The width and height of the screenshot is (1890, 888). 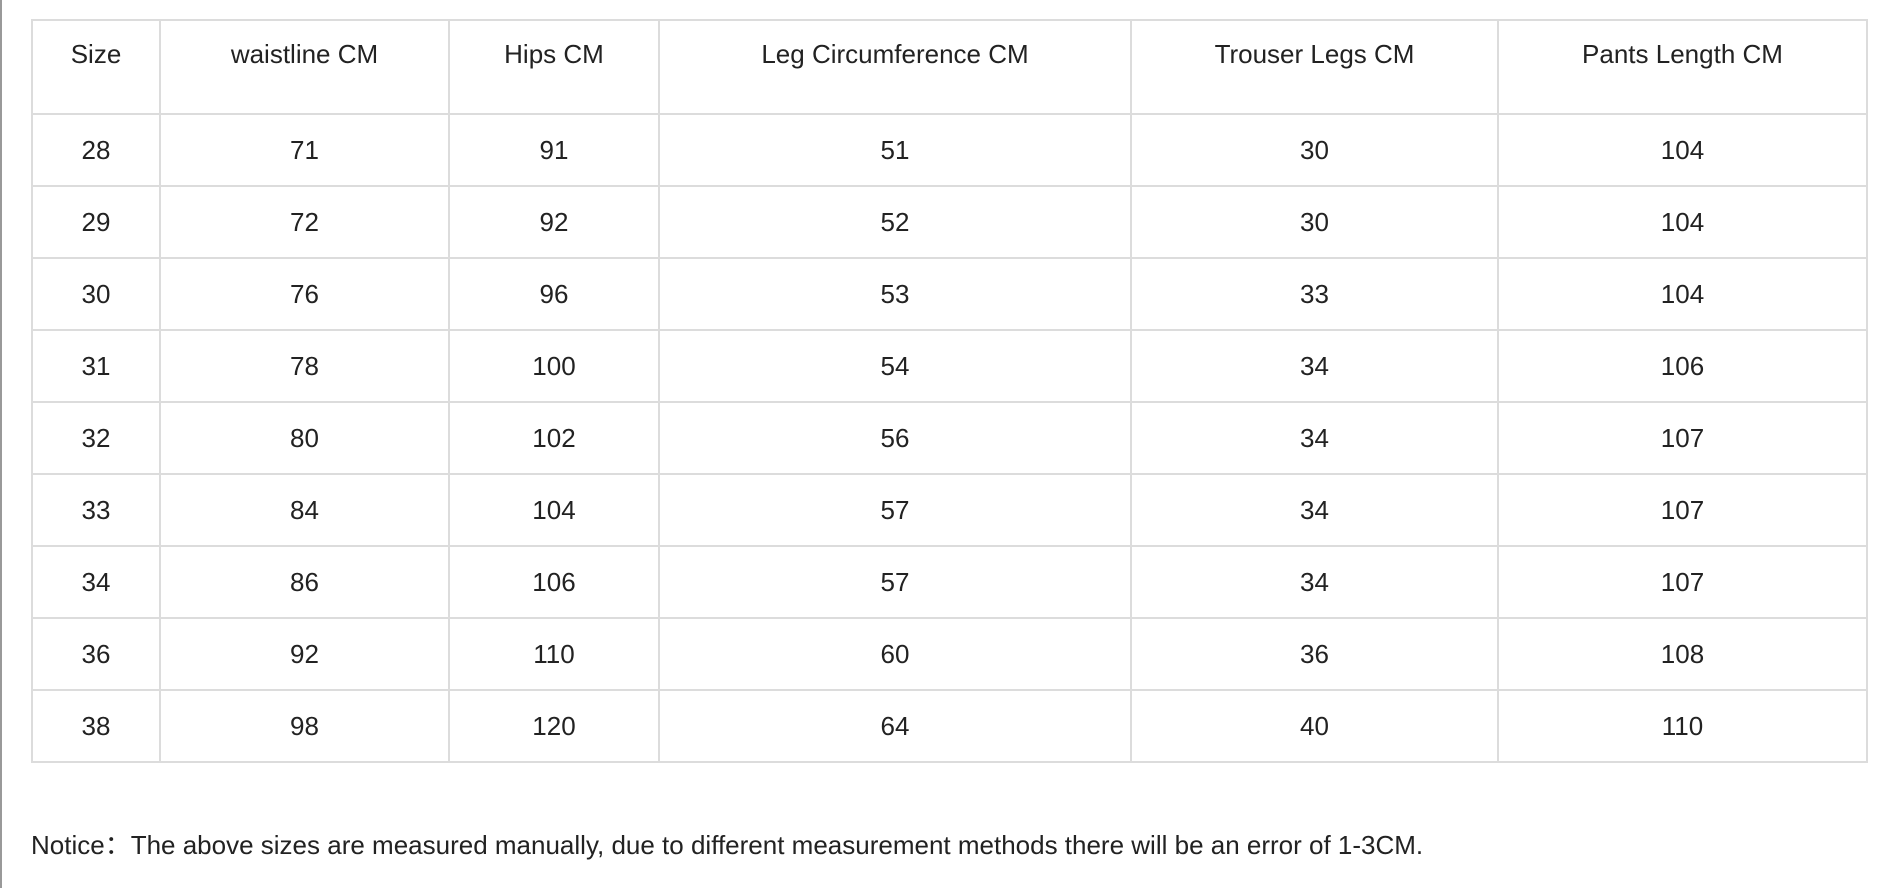 I want to click on header-cell: Trouser Legs CM, so click(x=1314, y=67).